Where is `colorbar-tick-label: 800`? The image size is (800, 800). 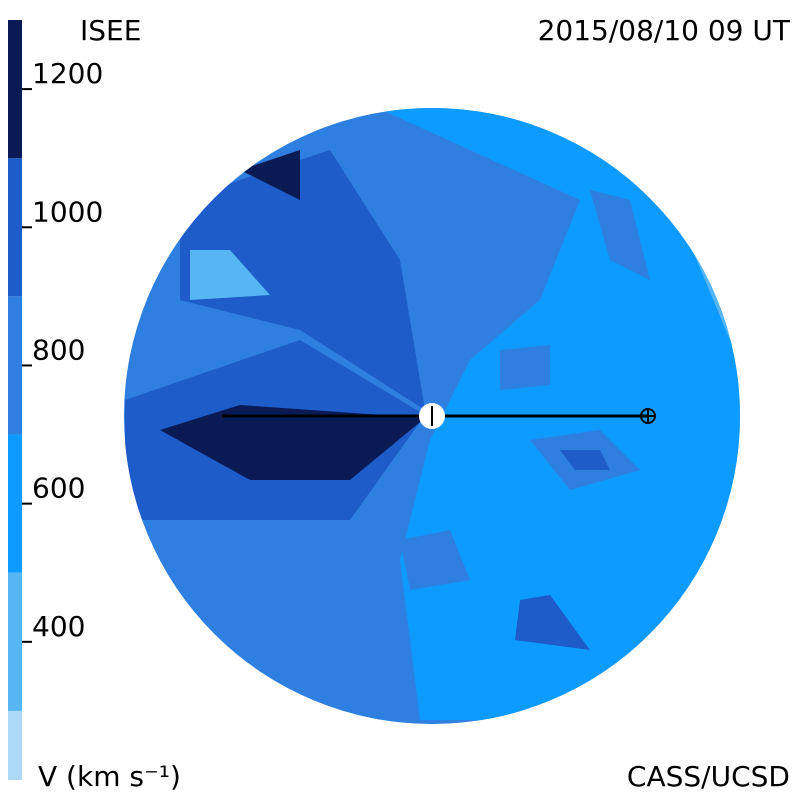
colorbar-tick-label: 800 is located at coordinates (58, 349).